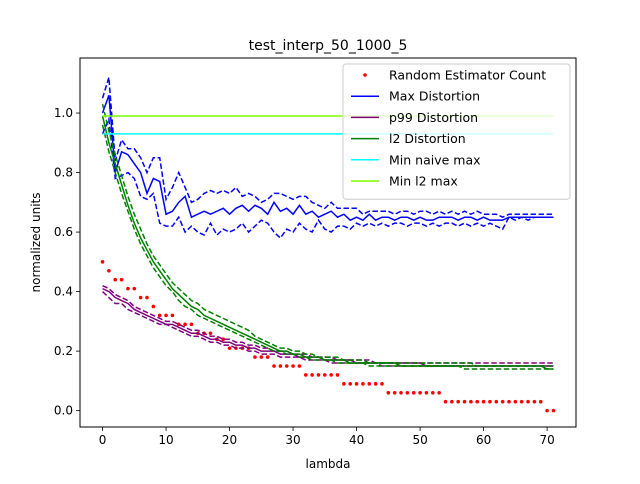 This screenshot has height=484, width=640. What do you see at coordinates (434, 96) in the screenshot?
I see `legend-label: Max Distortion` at bounding box center [434, 96].